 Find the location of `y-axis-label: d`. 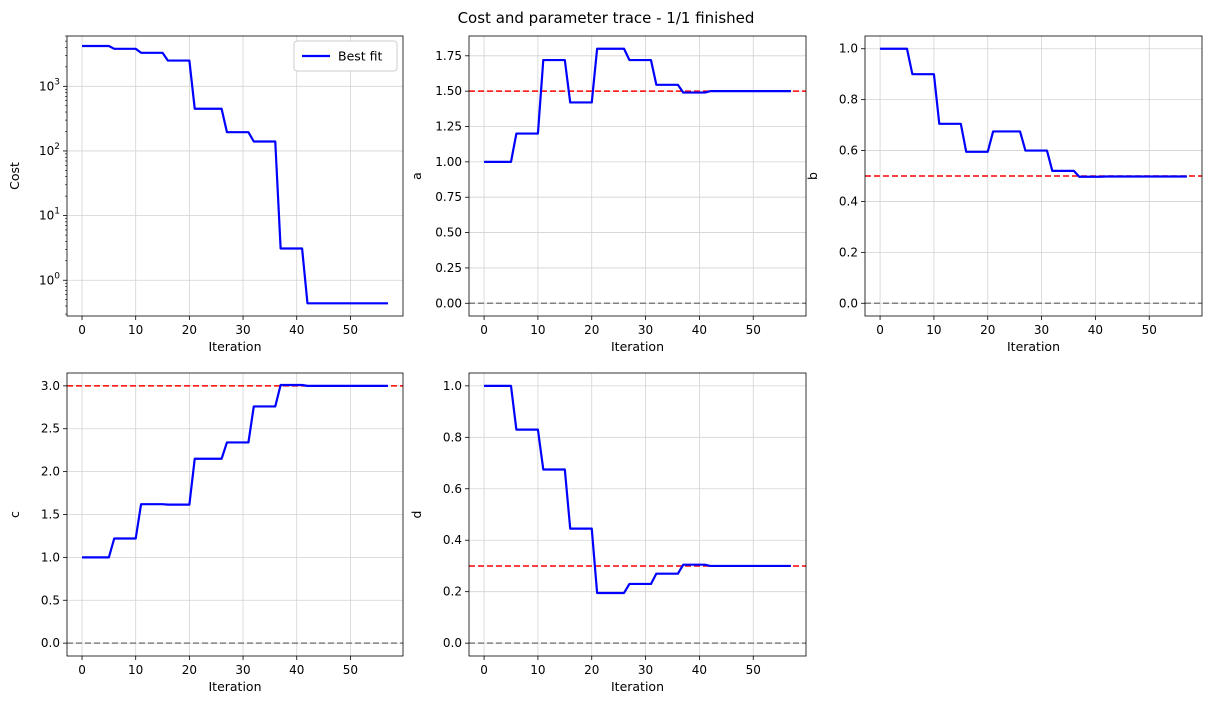

y-axis-label: d is located at coordinates (416, 515).